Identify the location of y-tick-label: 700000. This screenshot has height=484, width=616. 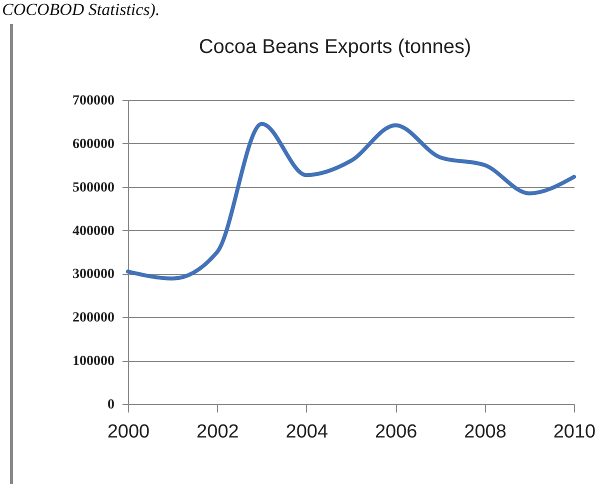
(93, 101).